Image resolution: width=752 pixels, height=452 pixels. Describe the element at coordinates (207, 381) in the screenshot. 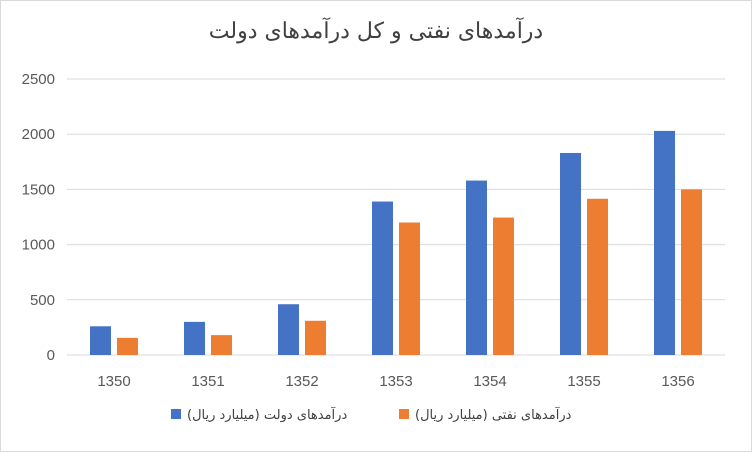

I see `x-tick-label: 1351` at that location.